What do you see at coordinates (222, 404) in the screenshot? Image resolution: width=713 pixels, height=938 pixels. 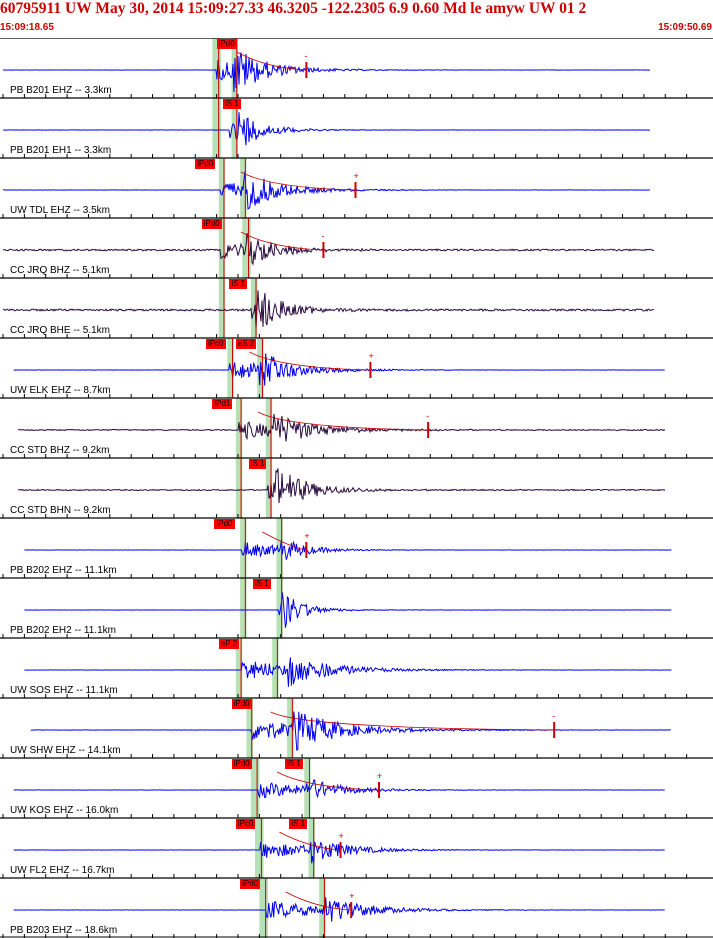 I see `pick-label: iPd1` at bounding box center [222, 404].